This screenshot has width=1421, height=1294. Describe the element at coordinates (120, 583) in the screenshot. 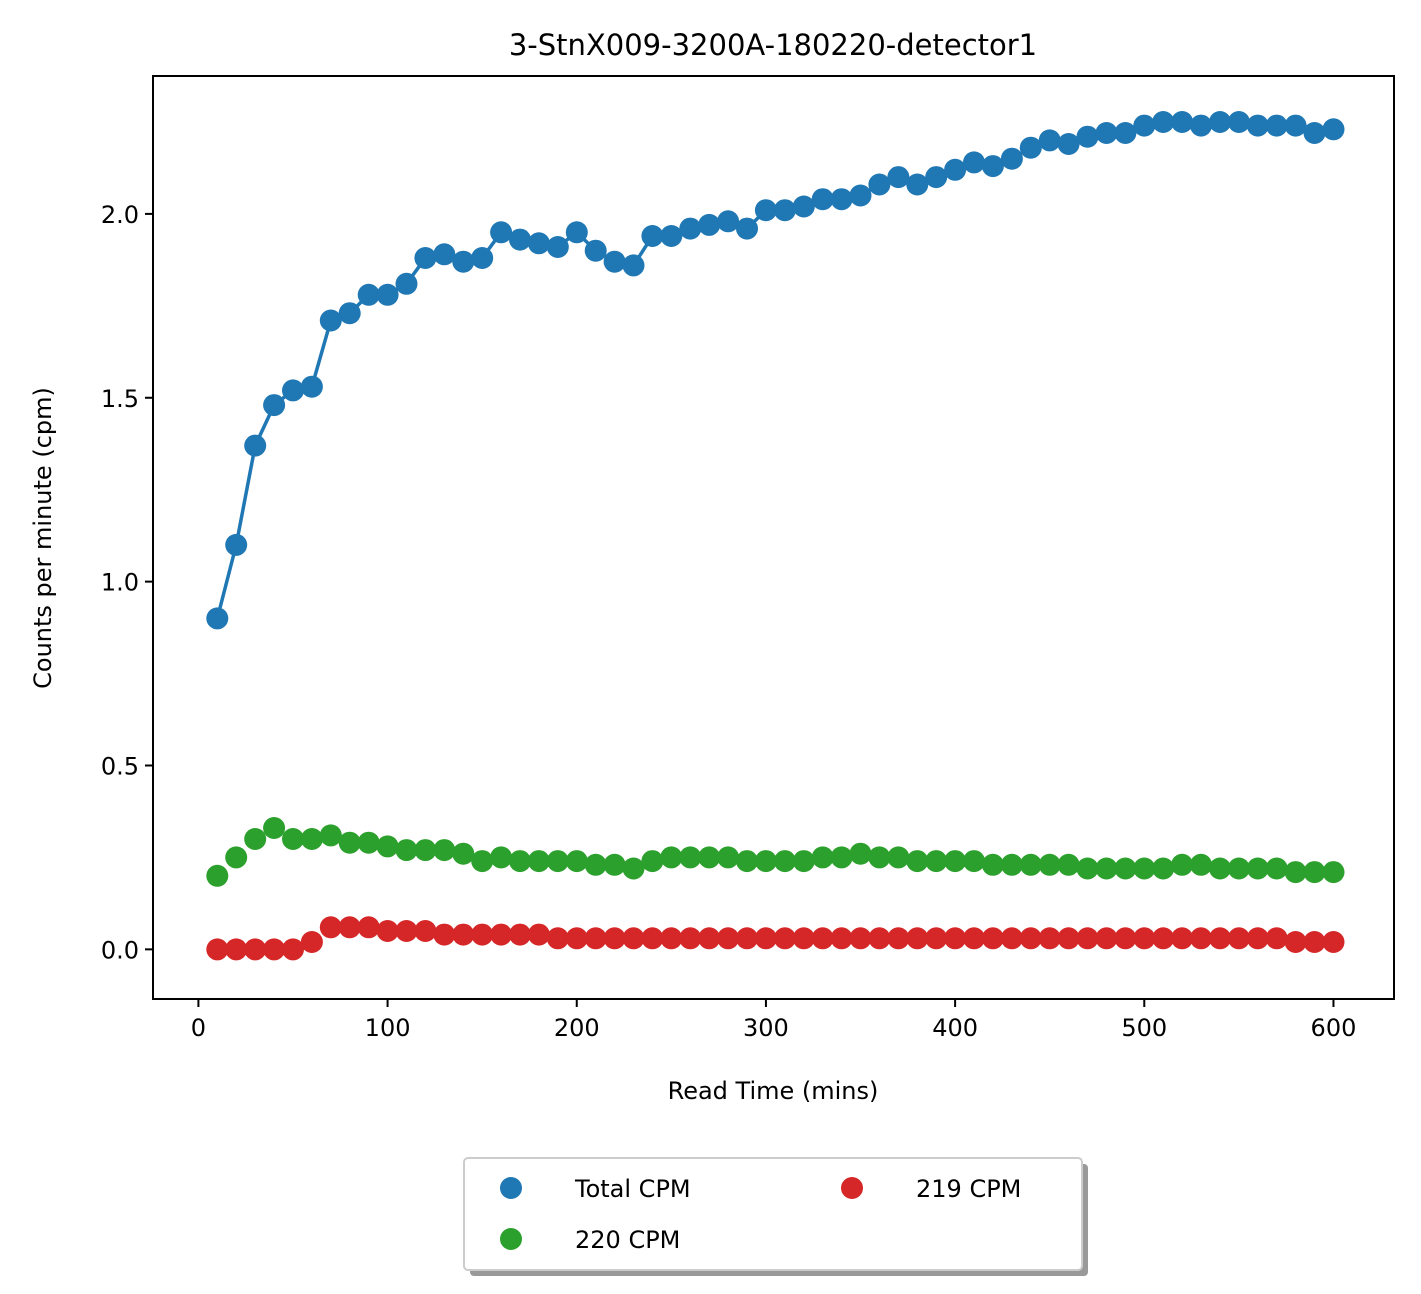

I see `y-tick-label: 1.0` at that location.